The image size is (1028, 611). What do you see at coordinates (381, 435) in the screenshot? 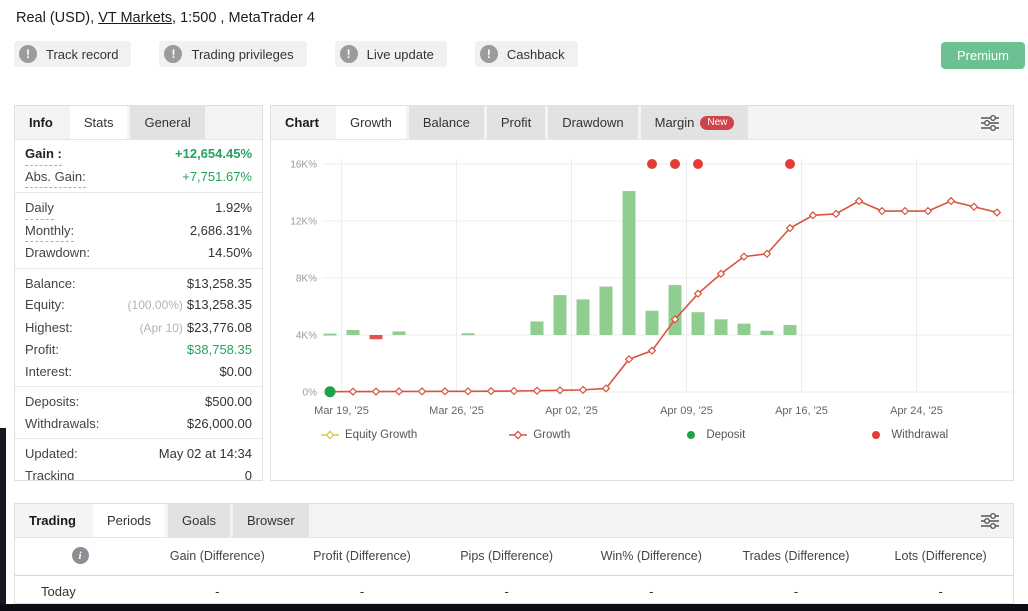
I see `legend-label: Equity Growth` at bounding box center [381, 435].